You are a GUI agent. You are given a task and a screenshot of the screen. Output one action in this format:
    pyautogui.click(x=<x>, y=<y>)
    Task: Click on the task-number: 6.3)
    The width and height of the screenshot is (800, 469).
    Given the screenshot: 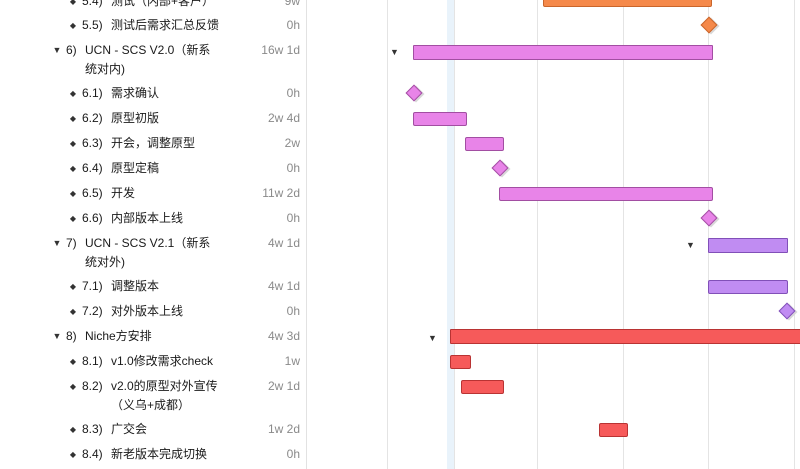 What is the action you would take?
    pyautogui.click(x=92, y=143)
    